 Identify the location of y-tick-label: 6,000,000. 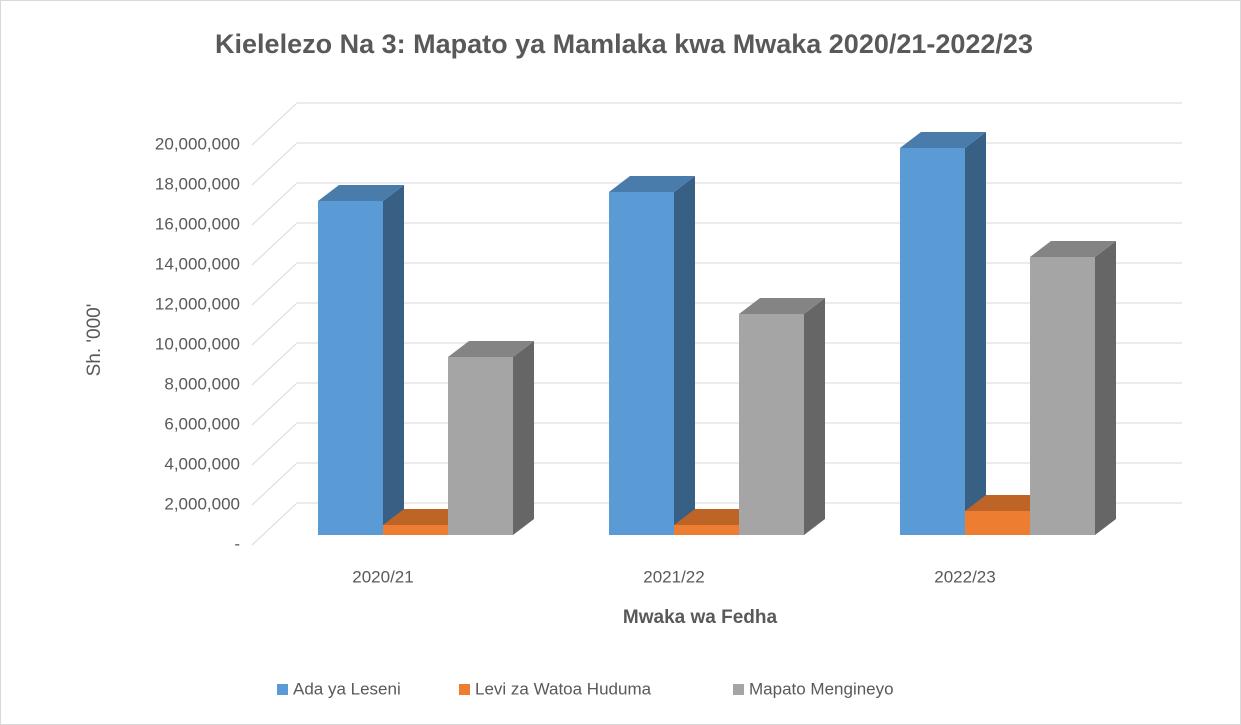
(202, 423).